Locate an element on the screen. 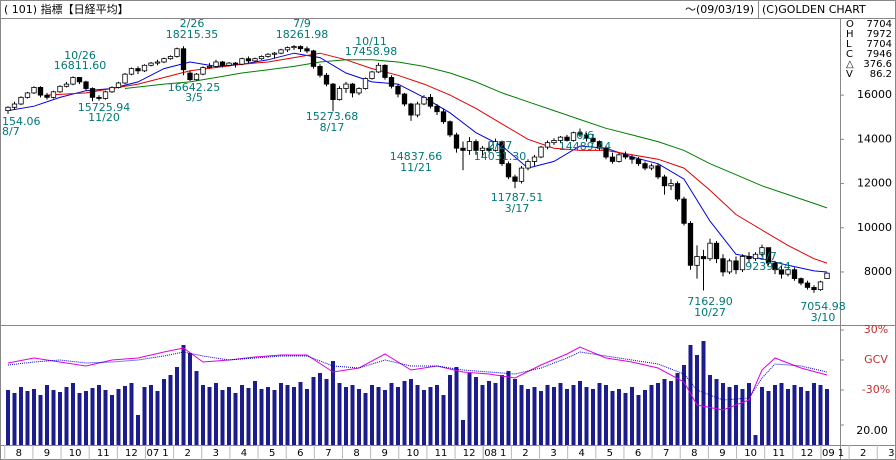  quote-value: 376.6 is located at coordinates (877, 64).